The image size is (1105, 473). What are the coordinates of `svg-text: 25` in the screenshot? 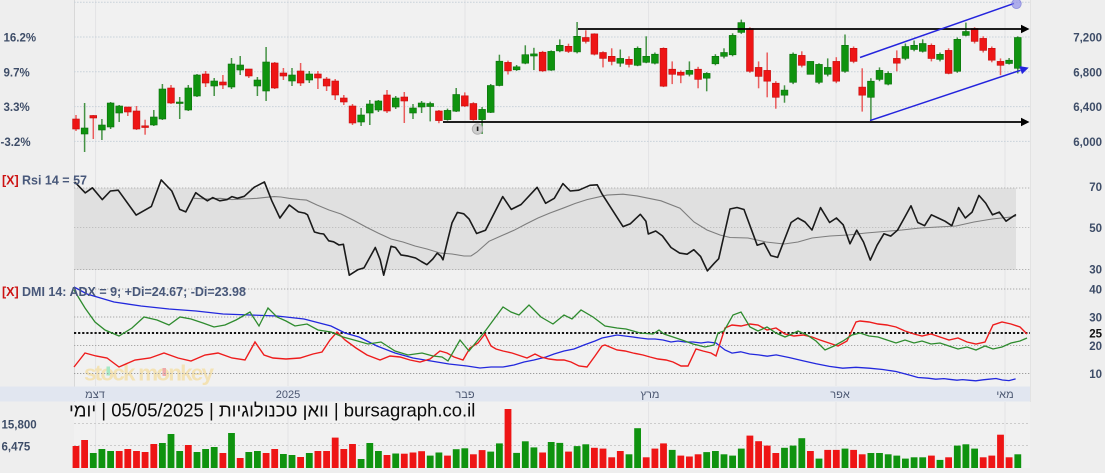 It's located at (1095, 335).